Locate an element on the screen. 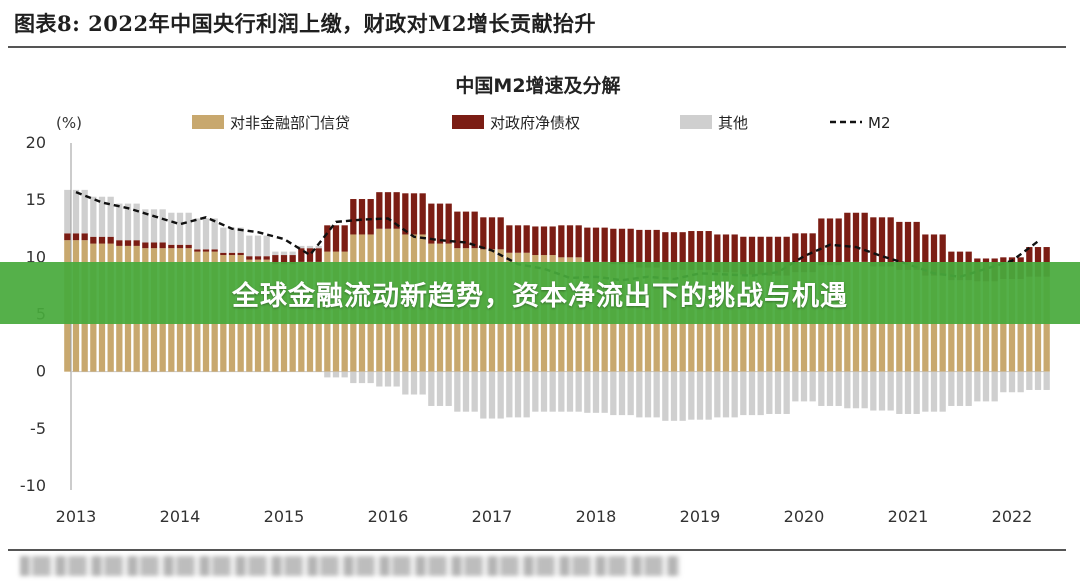 This screenshot has width=1080, height=586. headline-banner: 全球金融流动新趋势，资本净流出下的挑战与机遇 is located at coordinates (540, 293).